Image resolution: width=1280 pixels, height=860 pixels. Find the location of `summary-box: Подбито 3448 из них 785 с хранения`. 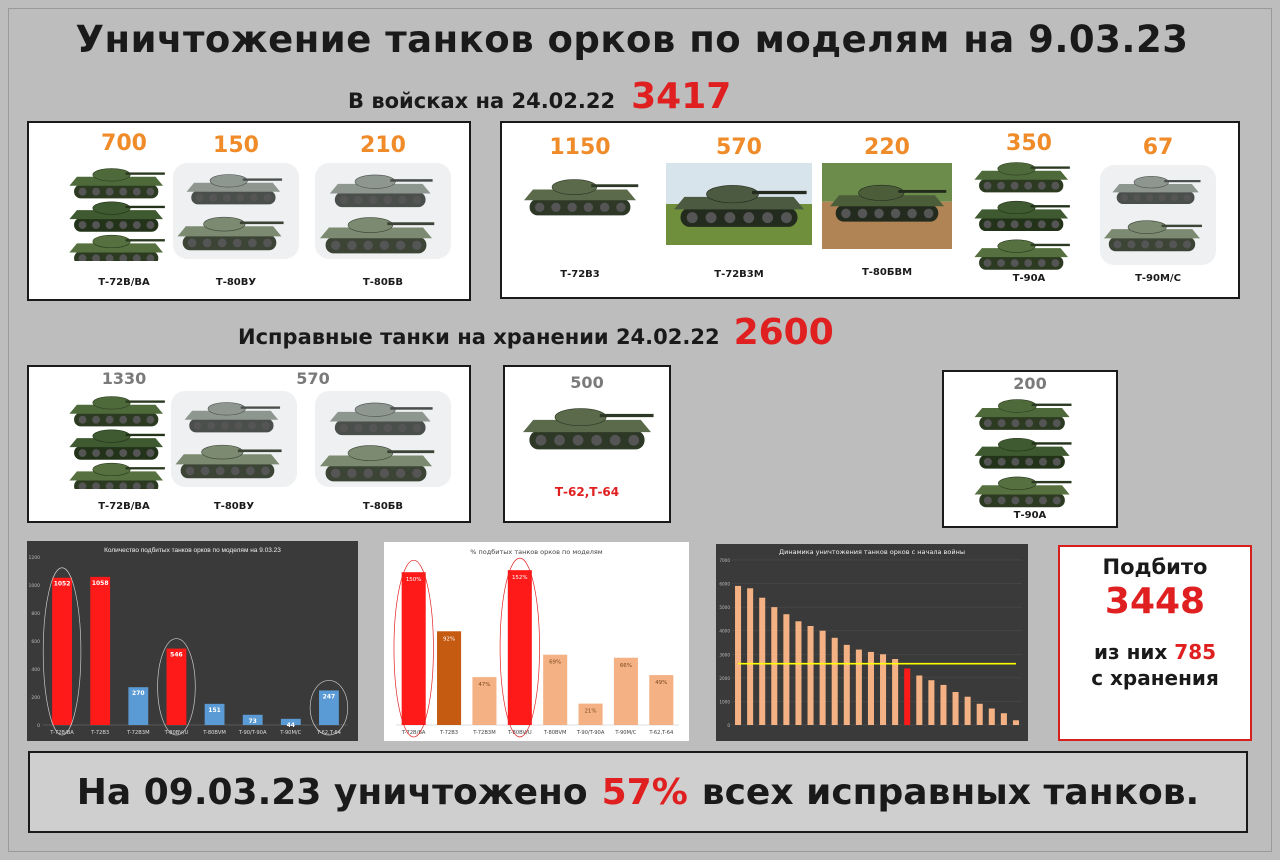

summary-box: Подбито 3448 из них 785 с хранения is located at coordinates (1155, 643).